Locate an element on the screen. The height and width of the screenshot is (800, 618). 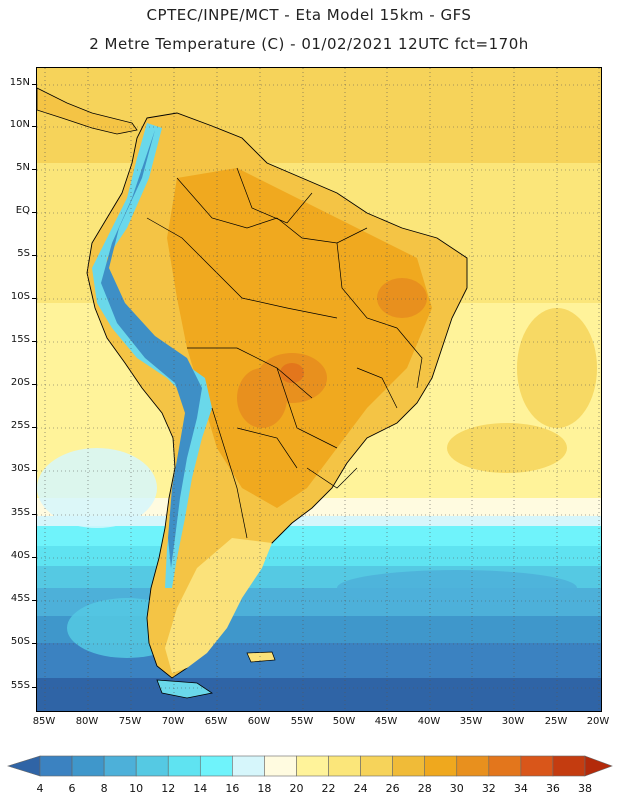
latitude-label: 30S is located at coordinates (20, 468).